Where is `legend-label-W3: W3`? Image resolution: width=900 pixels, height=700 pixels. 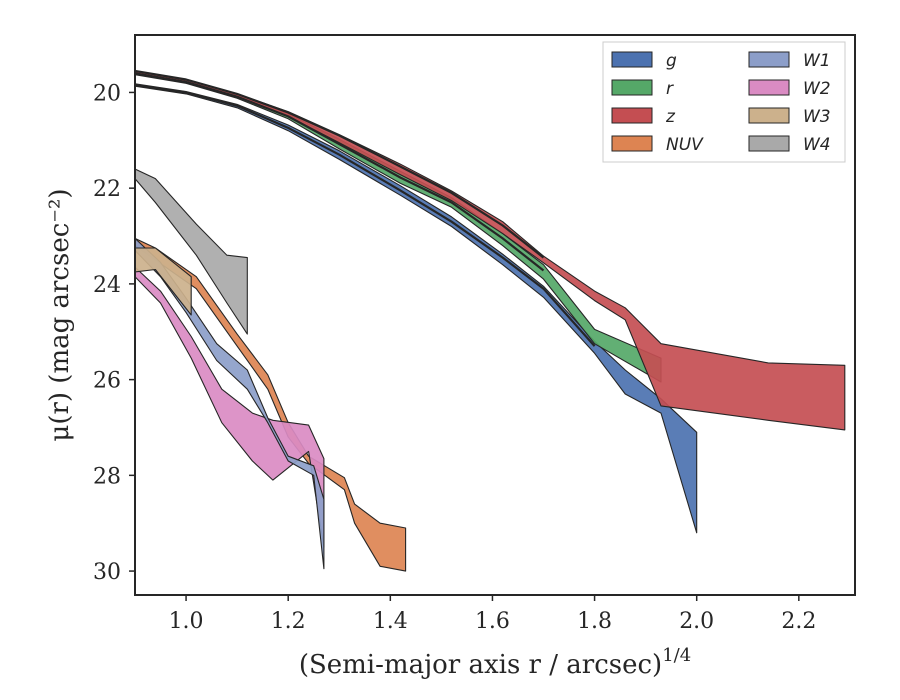
legend-label-W3: W3 is located at coordinates (817, 117).